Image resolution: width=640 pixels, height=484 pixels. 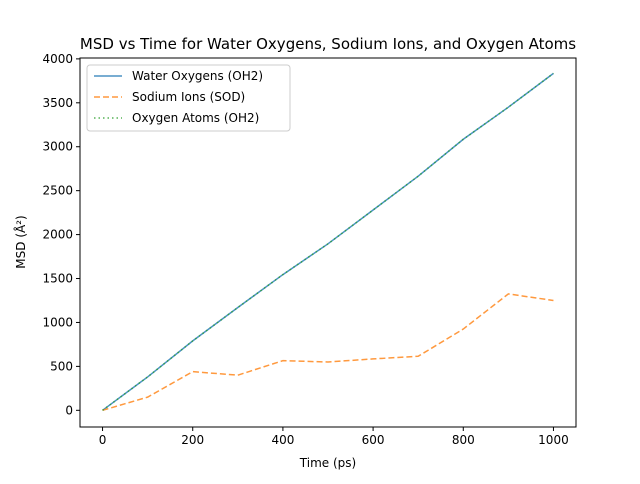 I want to click on y-tick-label: 0, so click(x=69, y=410).